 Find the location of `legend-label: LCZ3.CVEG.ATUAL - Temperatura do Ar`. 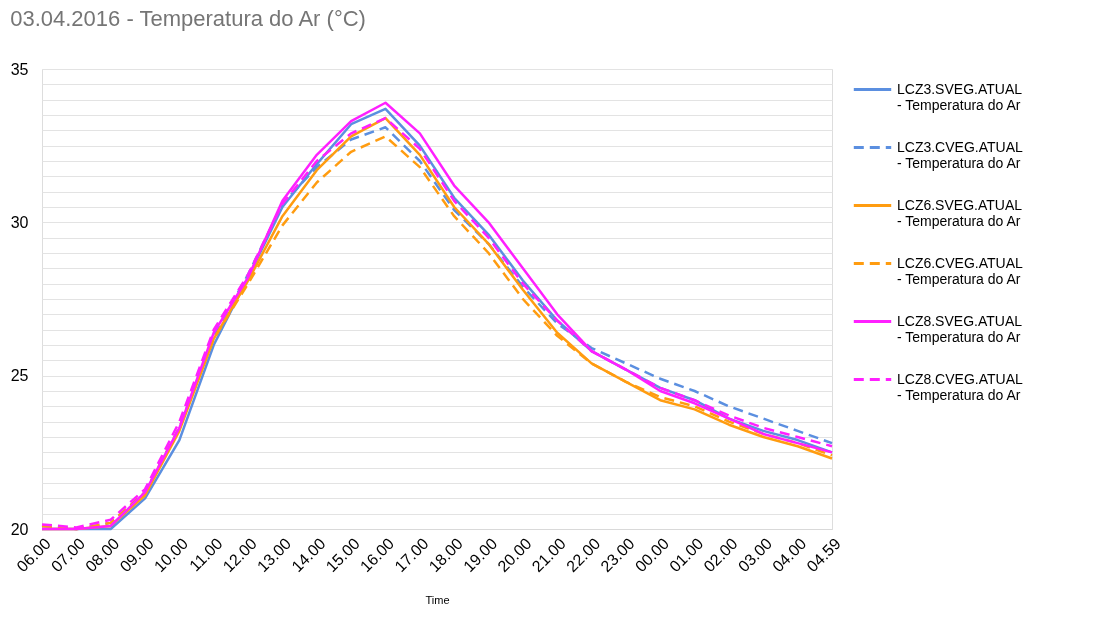

legend-label: LCZ3.CVEG.ATUAL - Temperatura do Ar is located at coordinates (960, 154).